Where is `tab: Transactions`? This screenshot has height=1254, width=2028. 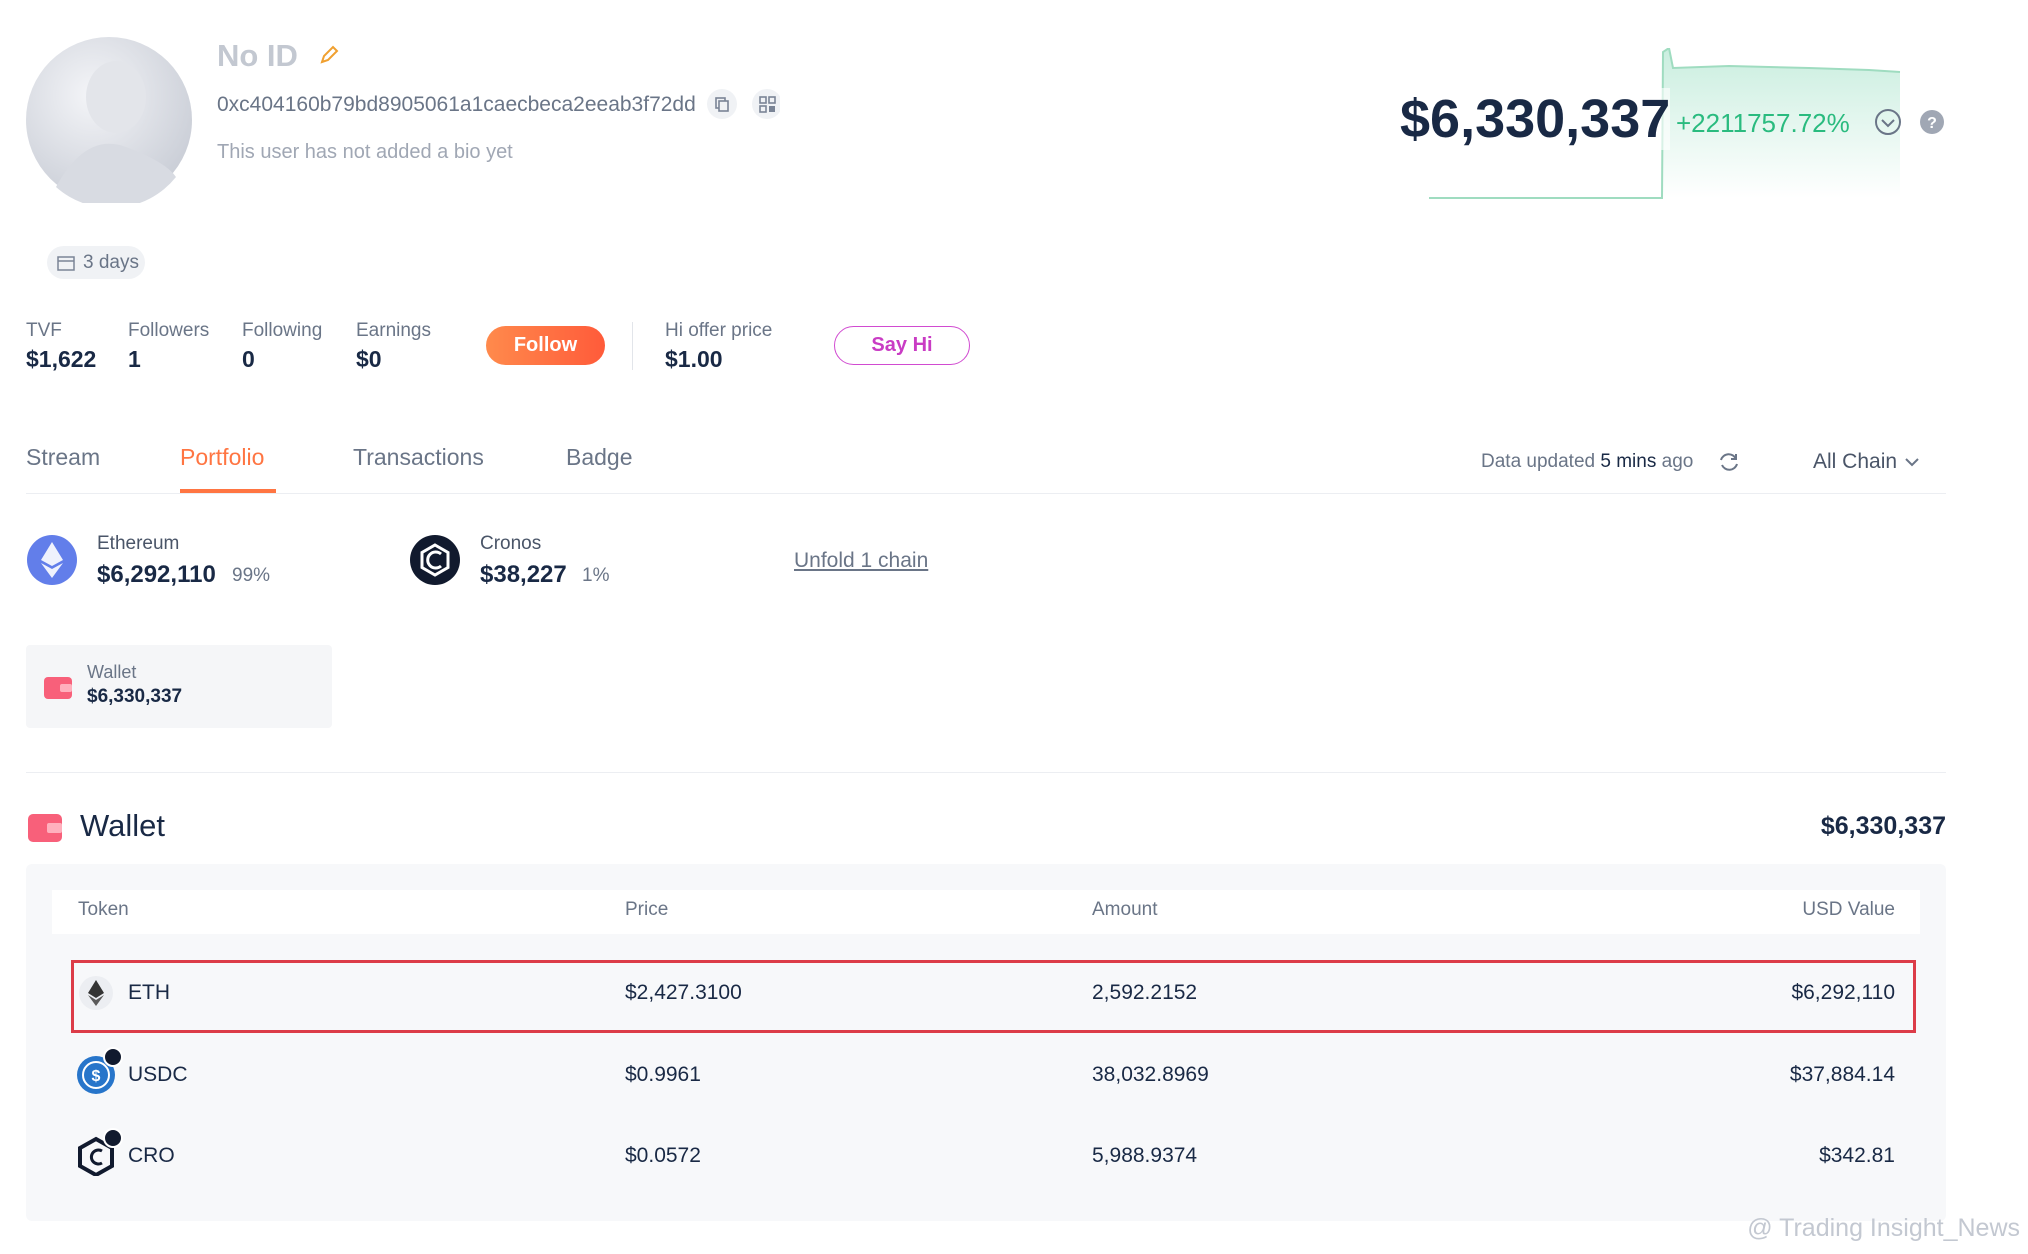 tab: Transactions is located at coordinates (418, 457).